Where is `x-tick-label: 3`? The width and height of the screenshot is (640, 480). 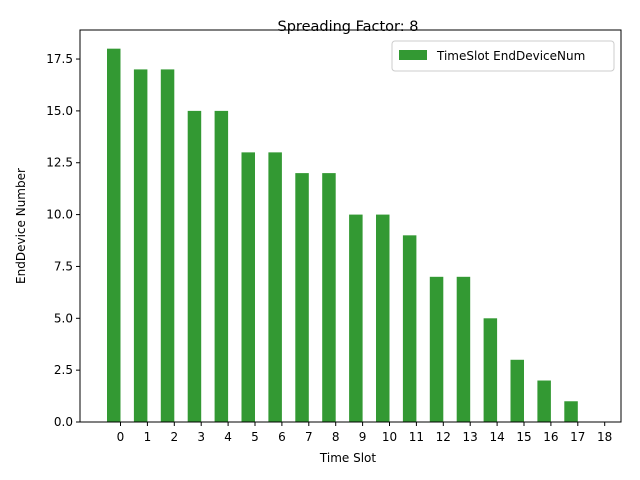
x-tick-label: 3 is located at coordinates (201, 437).